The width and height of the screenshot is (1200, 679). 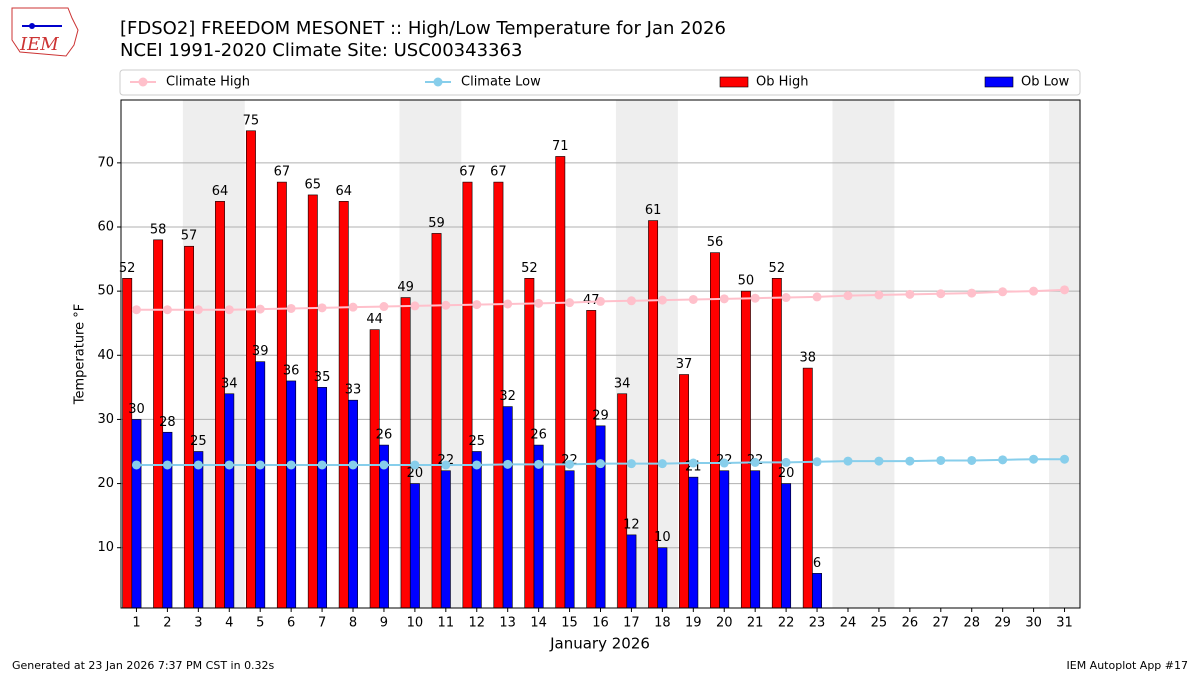 What do you see at coordinates (374, 319) in the screenshot?
I see `bar-value-label: 44` at bounding box center [374, 319].